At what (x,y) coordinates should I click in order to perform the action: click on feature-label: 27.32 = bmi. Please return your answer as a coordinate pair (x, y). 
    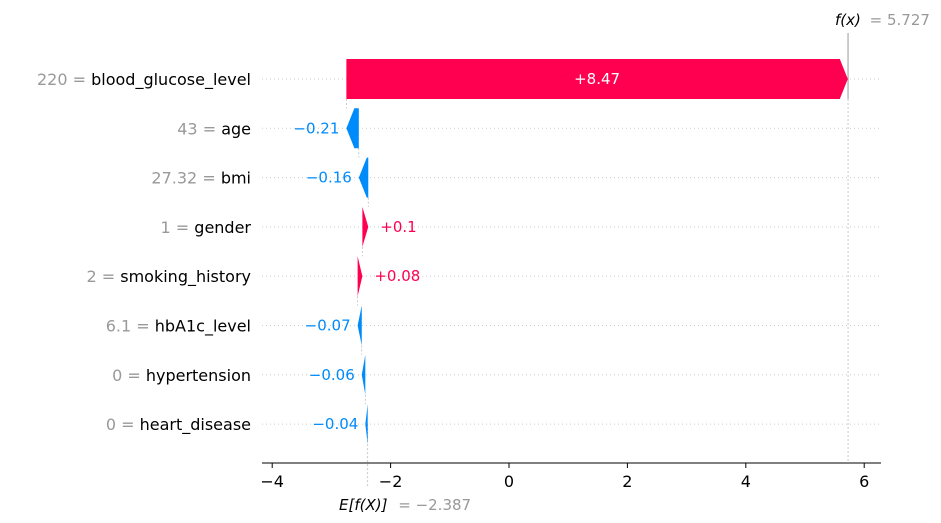
    Looking at the image, I should click on (201, 178).